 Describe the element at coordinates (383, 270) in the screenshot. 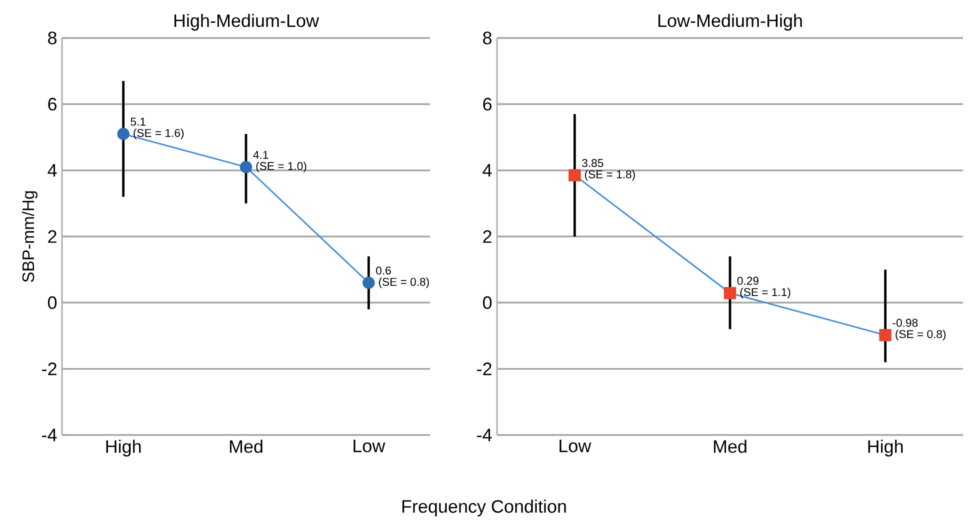

I see `data-label: 0.6` at that location.